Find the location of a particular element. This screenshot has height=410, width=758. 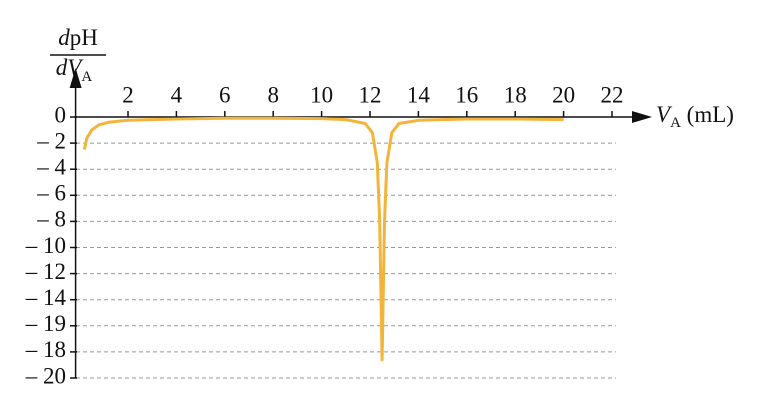

y-tick-label: – 4 is located at coordinates (51, 166).